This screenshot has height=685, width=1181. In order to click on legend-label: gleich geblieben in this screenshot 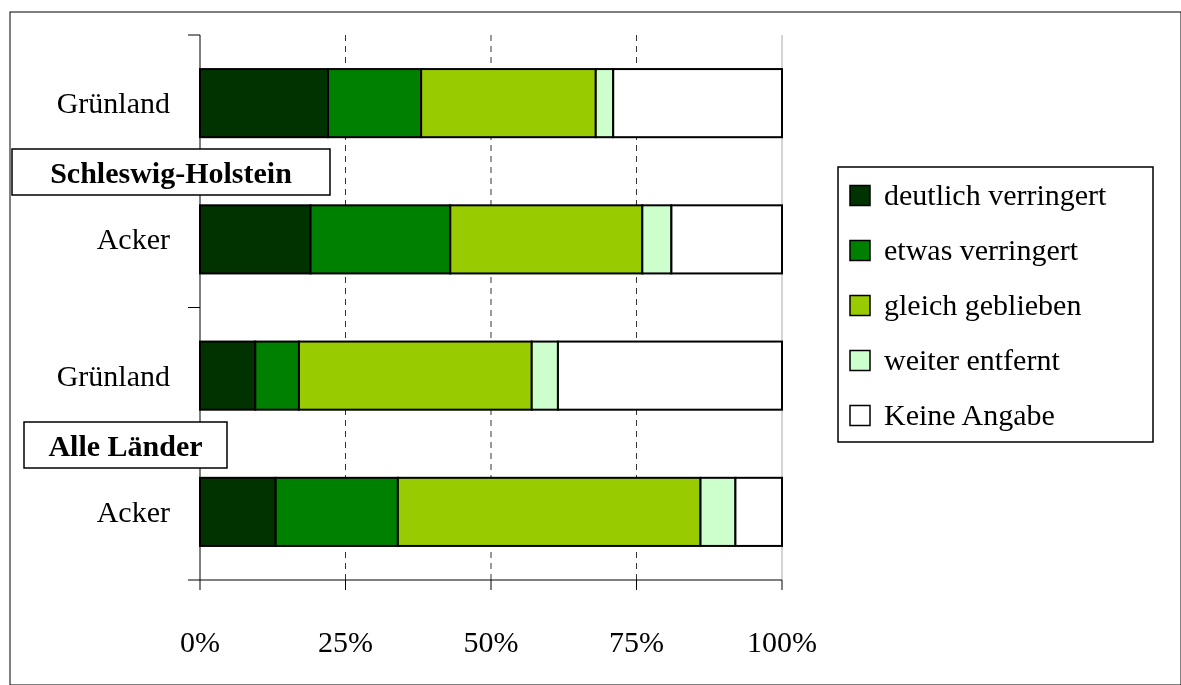, I will do `click(983, 304)`.